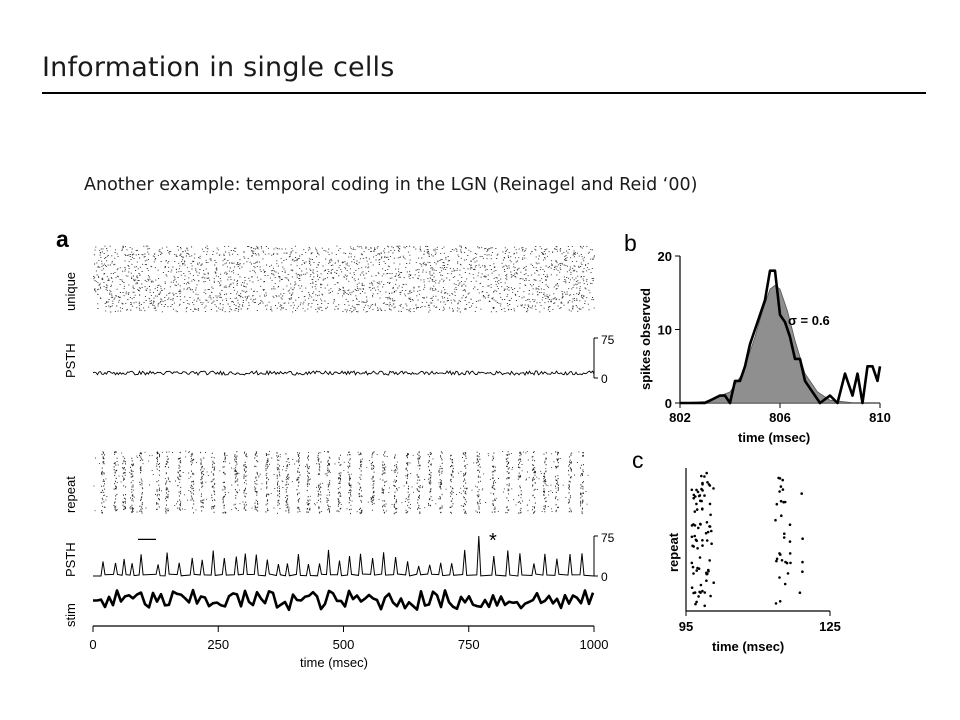 This screenshot has width=960, height=720. Describe the element at coordinates (774, 437) in the screenshot. I see `panel-b-xlabel: time (msec)` at that location.